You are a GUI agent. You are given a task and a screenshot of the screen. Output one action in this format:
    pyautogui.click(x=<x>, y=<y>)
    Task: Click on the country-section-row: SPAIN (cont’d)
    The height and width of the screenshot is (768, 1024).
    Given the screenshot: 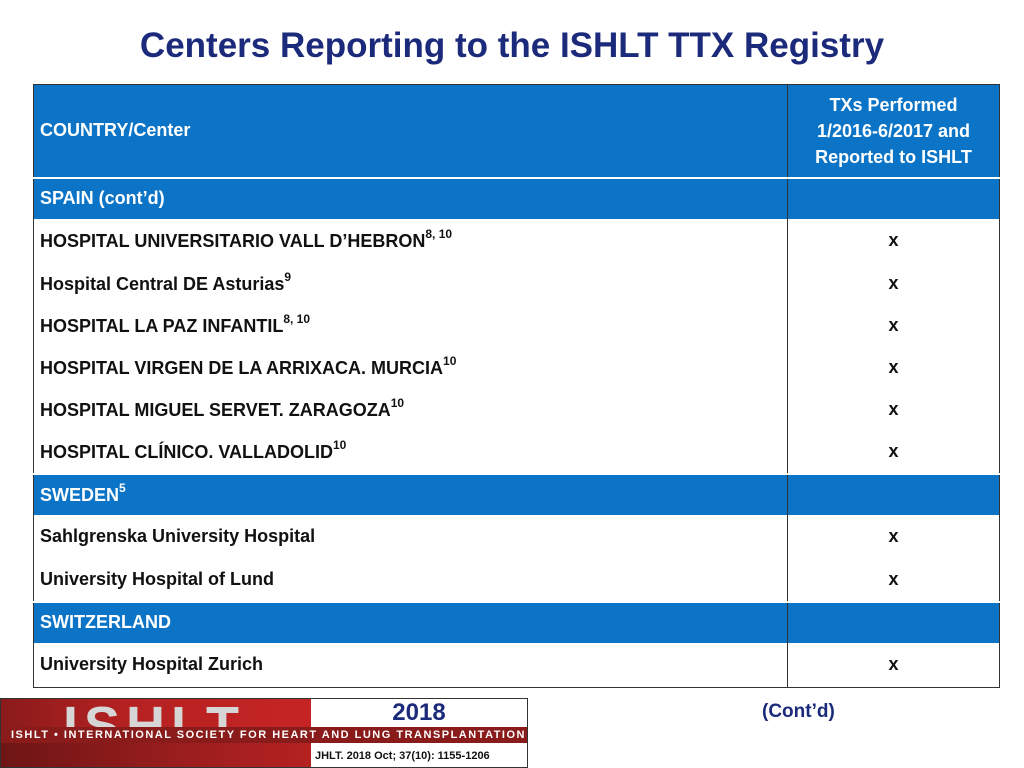 What is the action you would take?
    pyautogui.click(x=516, y=198)
    